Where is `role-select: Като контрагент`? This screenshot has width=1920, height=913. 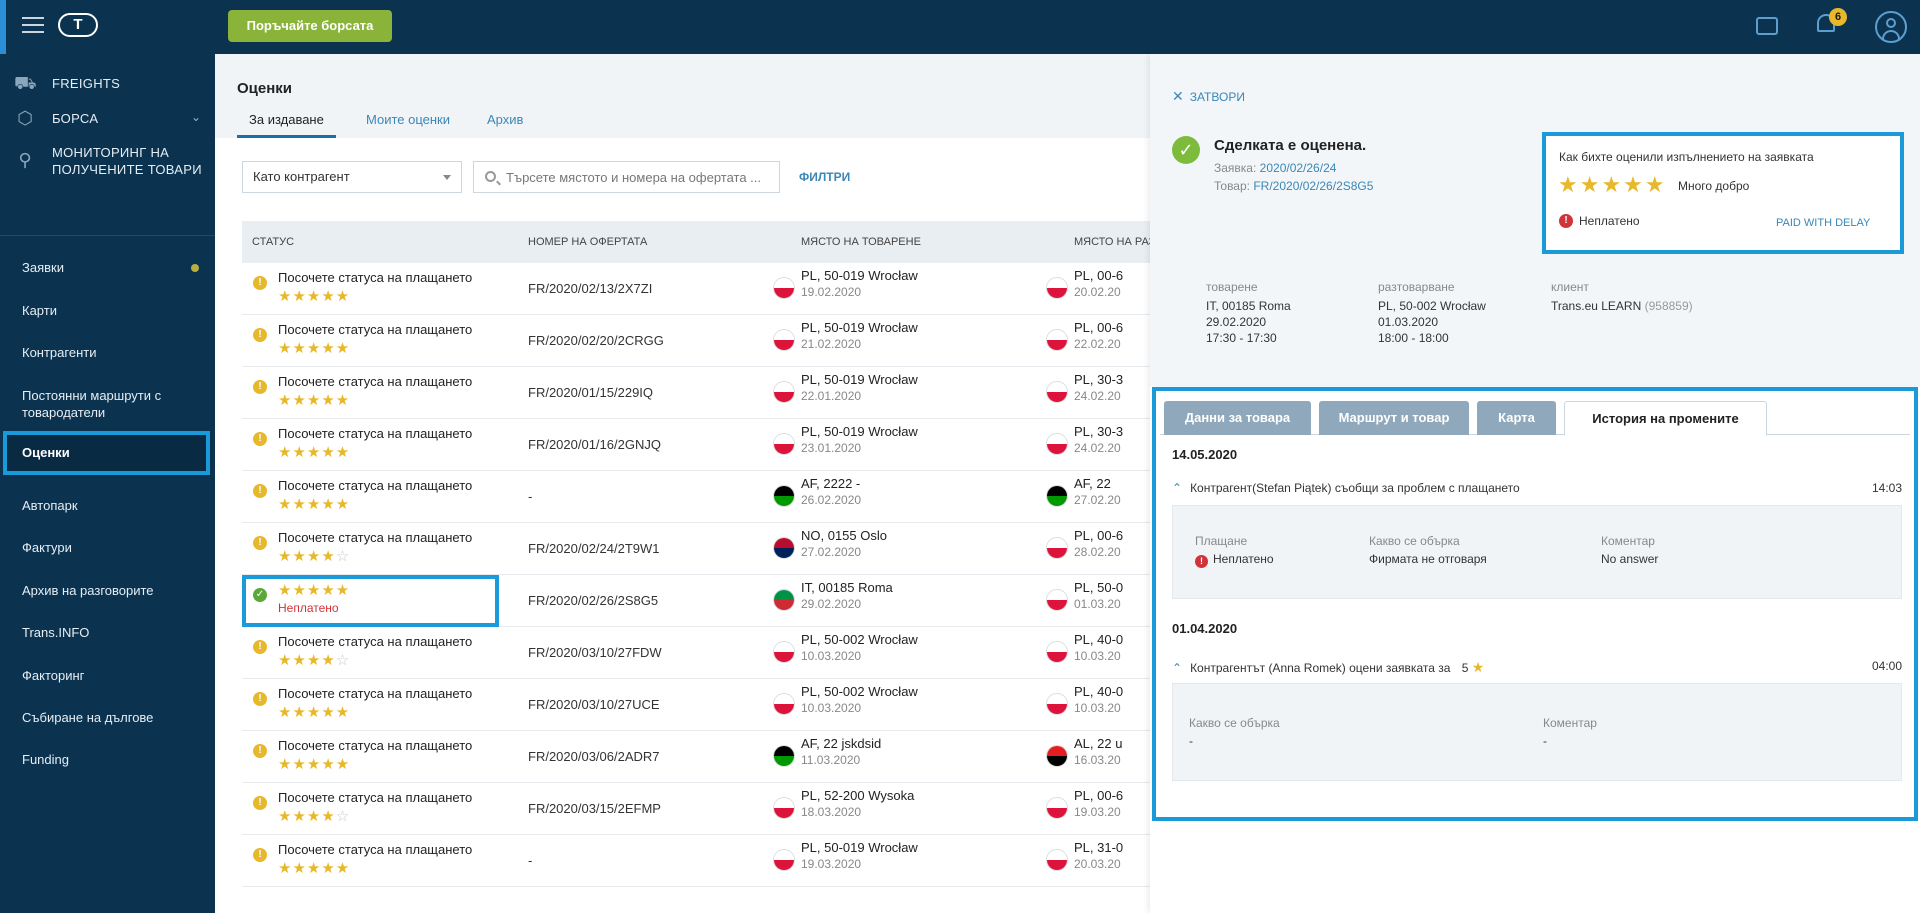
role-select: Като контрагент is located at coordinates (352, 177).